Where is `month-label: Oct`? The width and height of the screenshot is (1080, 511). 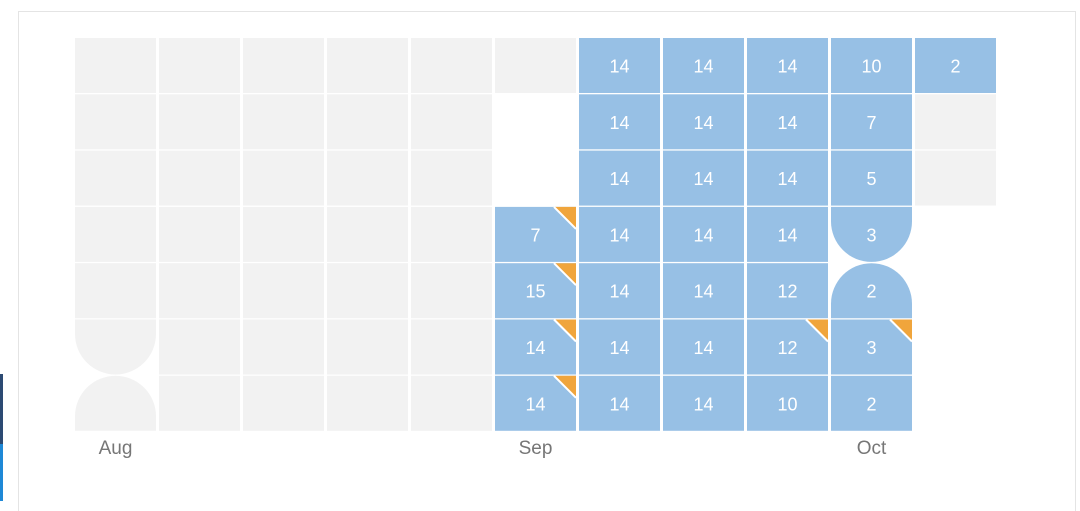 month-label: Oct is located at coordinates (872, 448).